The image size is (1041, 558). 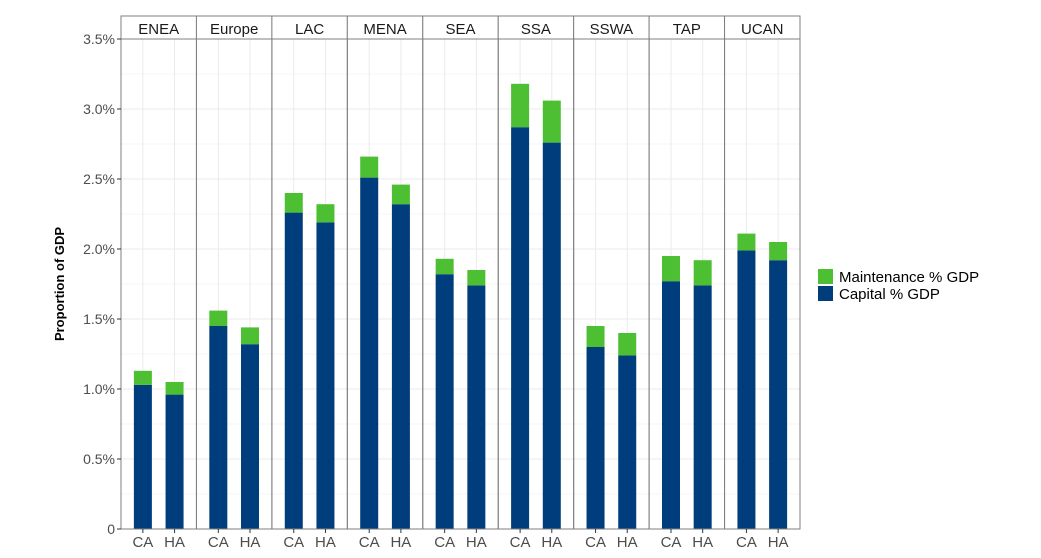 I want to click on bar-capital-mena-ha, so click(x=400, y=366).